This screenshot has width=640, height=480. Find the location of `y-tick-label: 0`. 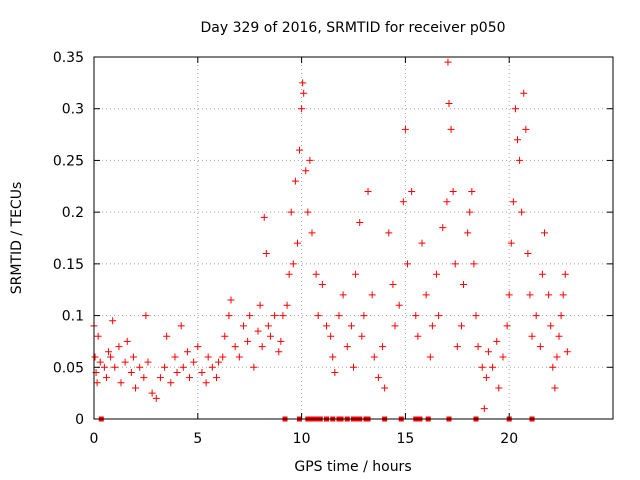

y-tick-label: 0 is located at coordinates (79, 420).